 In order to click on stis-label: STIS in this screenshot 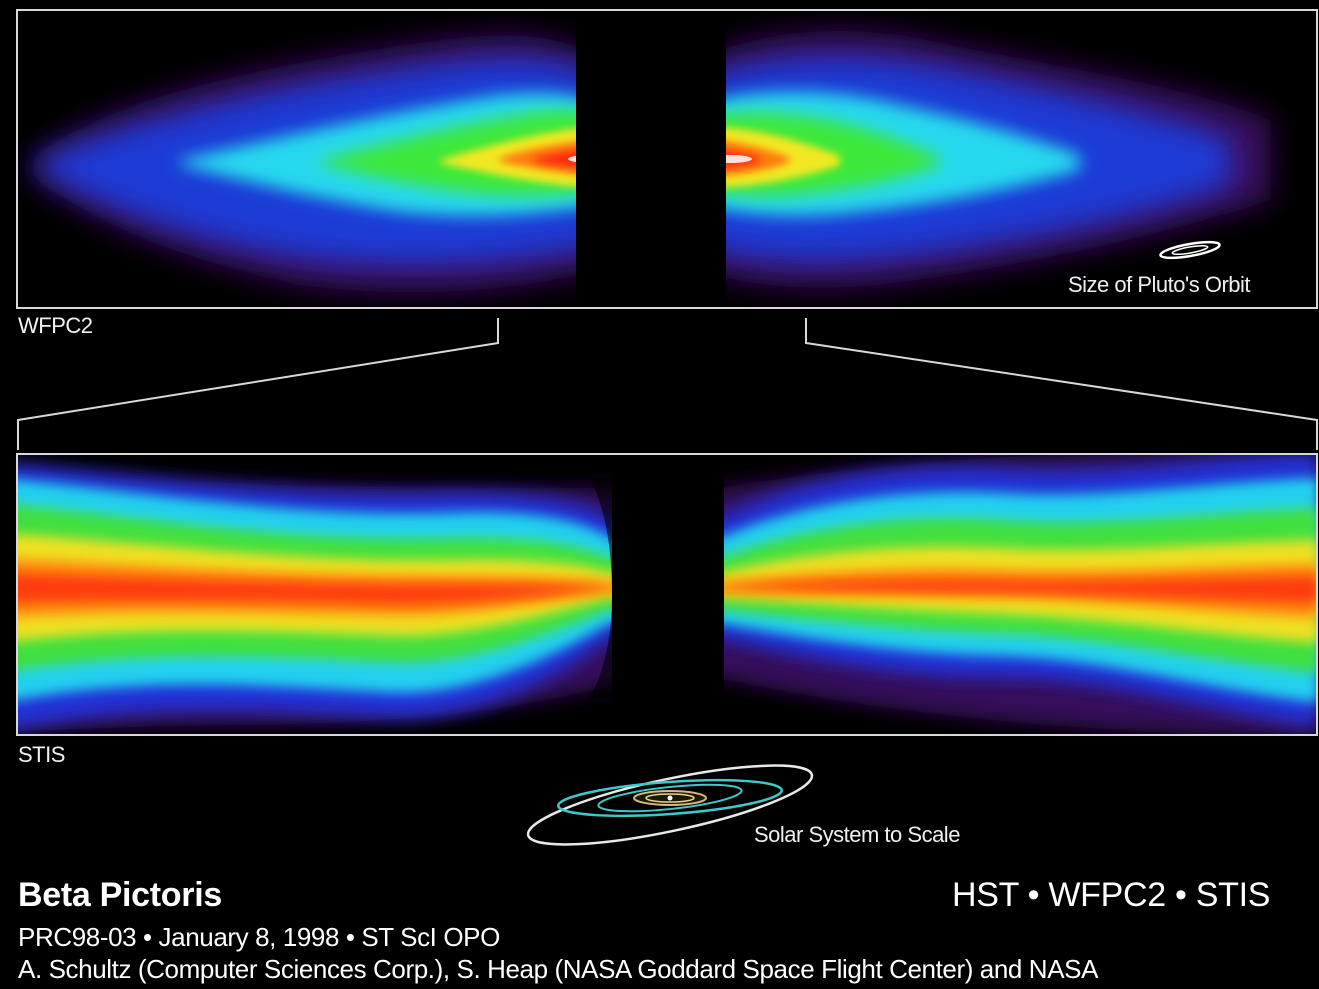, I will do `click(41, 754)`.